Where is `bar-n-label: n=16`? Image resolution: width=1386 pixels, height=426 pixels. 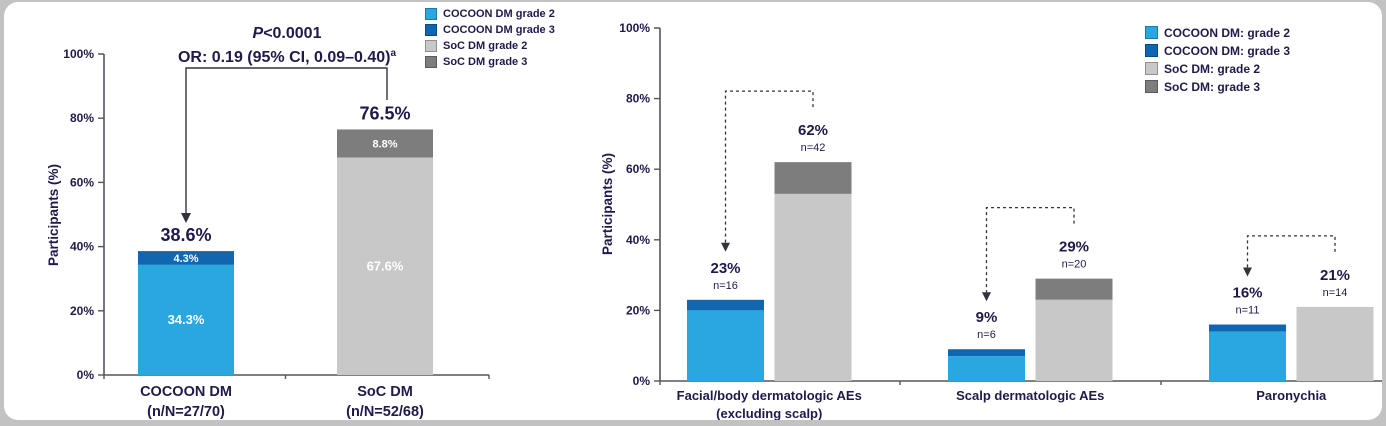
bar-n-label: n=16 is located at coordinates (725, 286).